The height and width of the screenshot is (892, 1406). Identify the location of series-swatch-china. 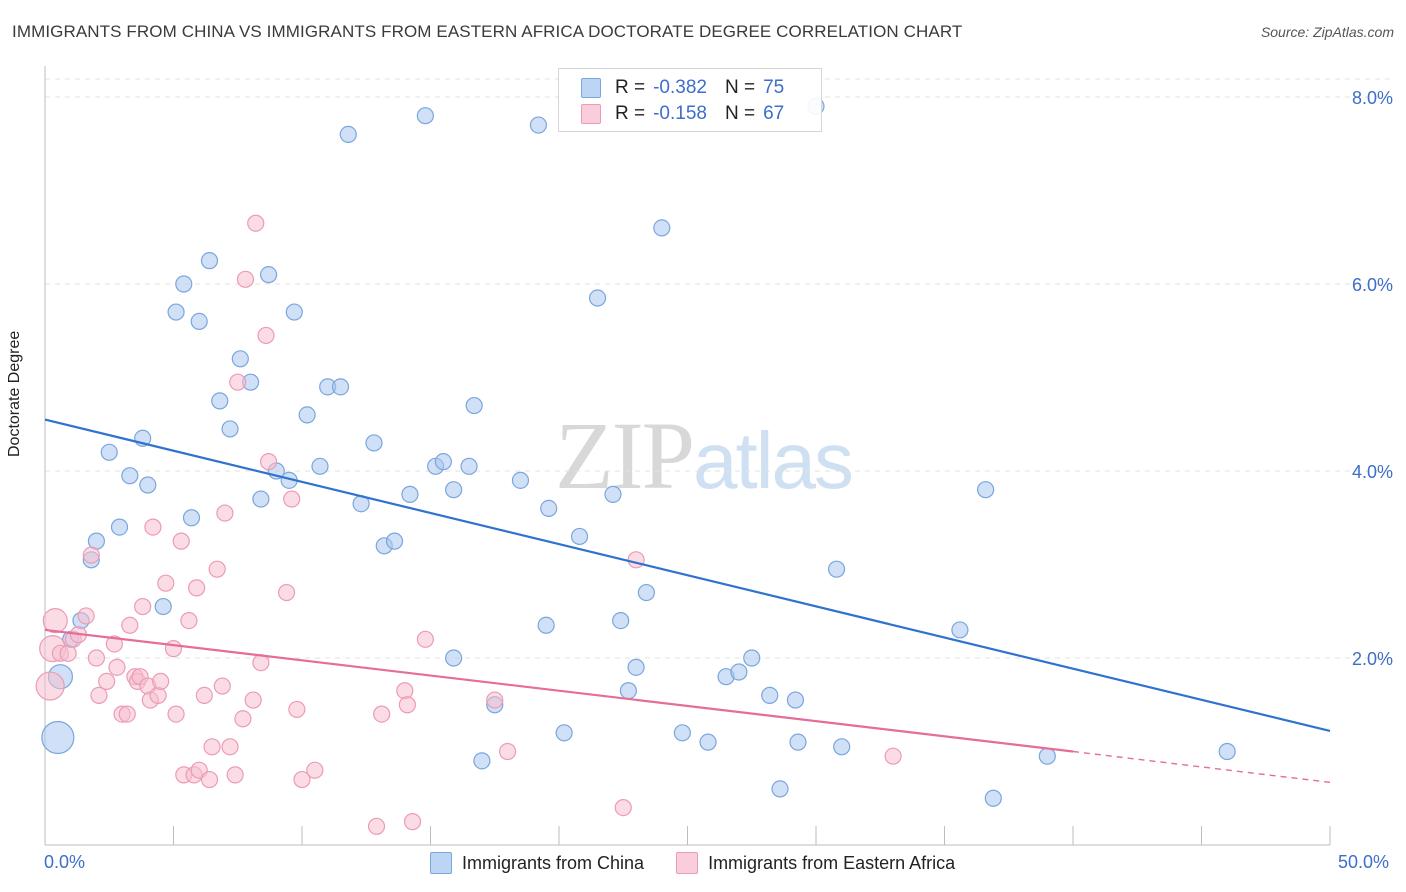
(441, 863).